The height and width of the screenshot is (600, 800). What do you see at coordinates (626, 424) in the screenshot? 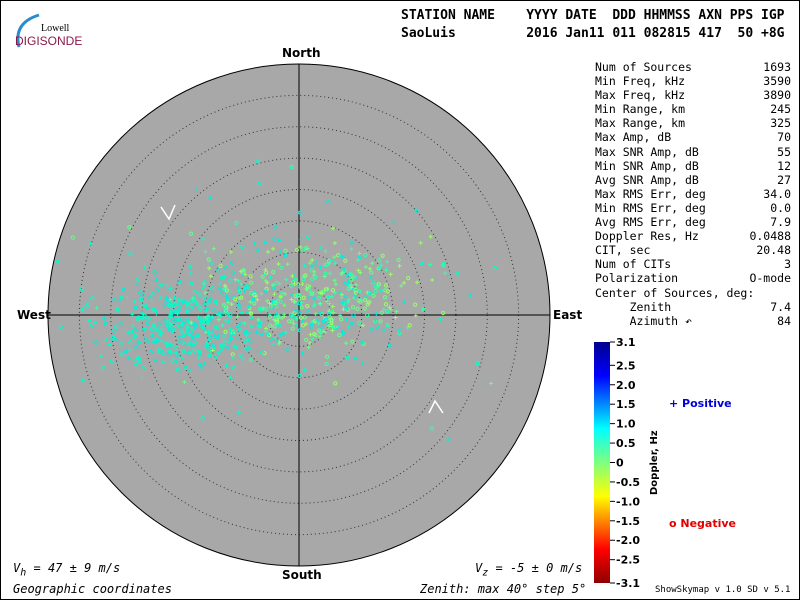
I see `colorbar-tick-label: 1.0` at bounding box center [626, 424].